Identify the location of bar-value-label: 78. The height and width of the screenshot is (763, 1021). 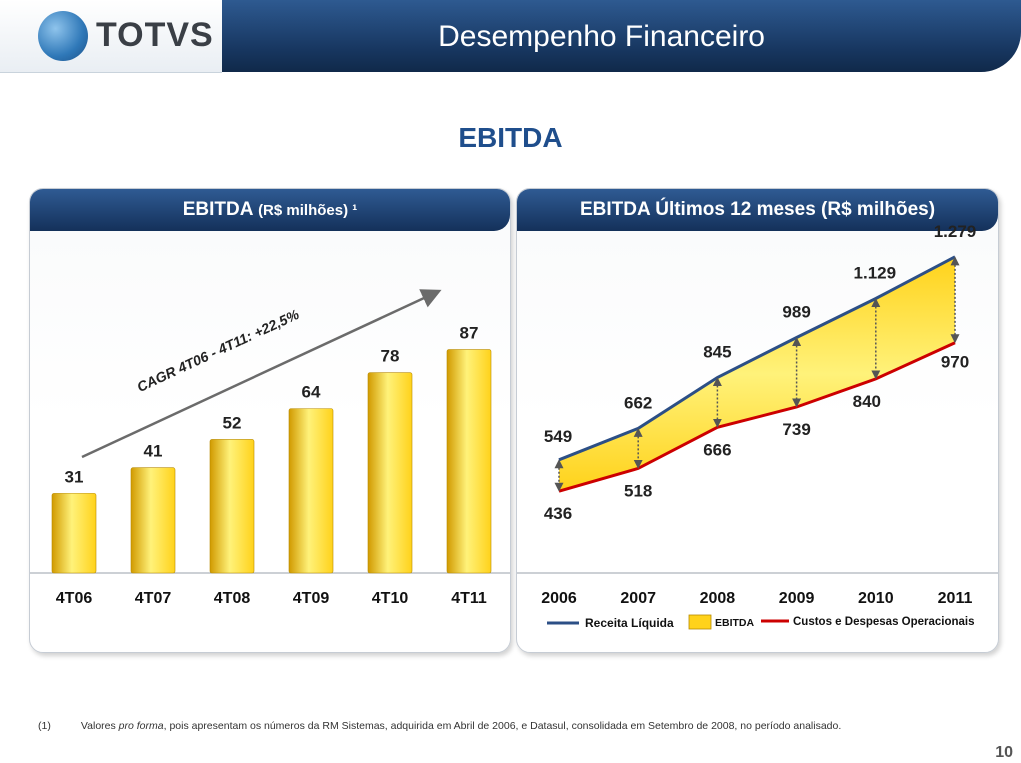
(390, 356).